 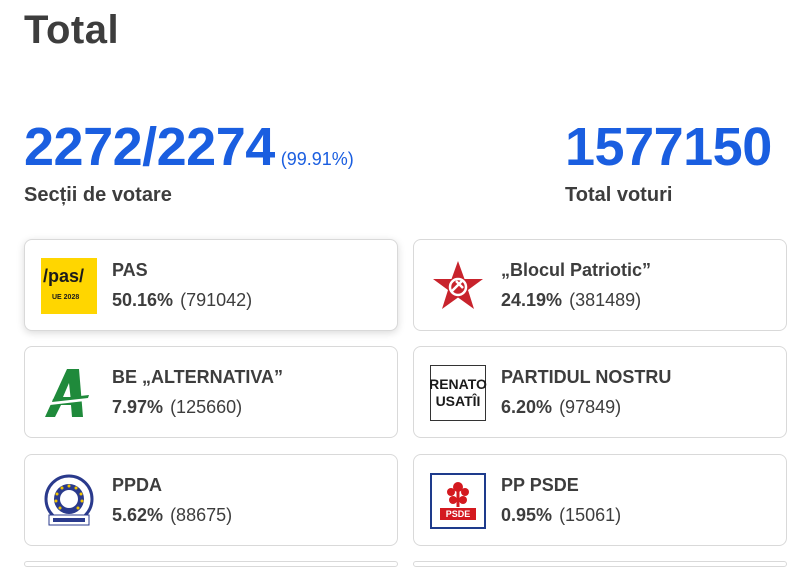 I want to click on red-star-logo, so click(x=458, y=286).